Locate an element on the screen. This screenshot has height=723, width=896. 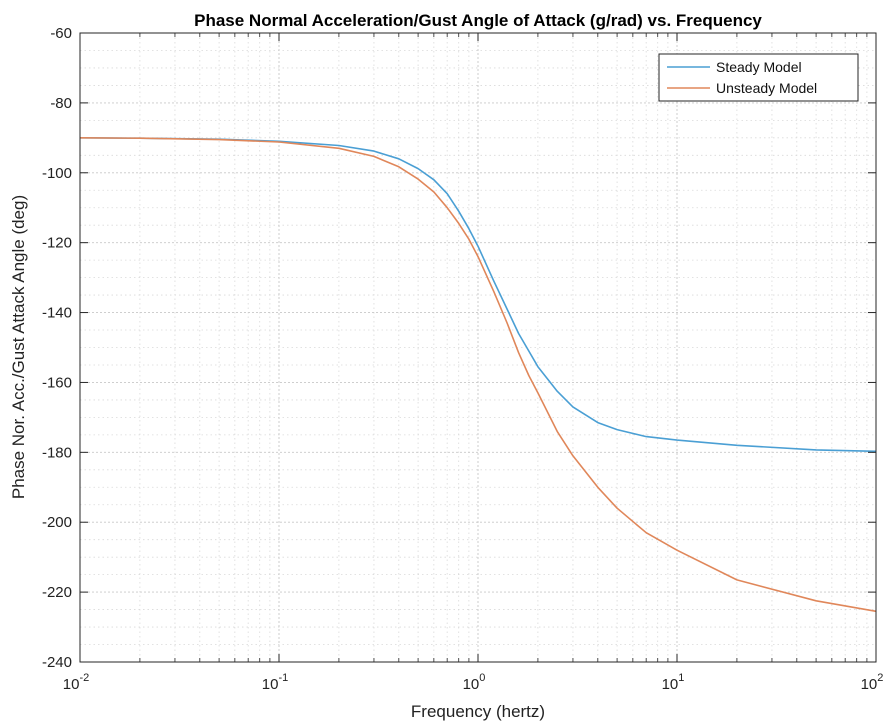
legend-label-unsteady: Unsteady Model is located at coordinates (766, 88).